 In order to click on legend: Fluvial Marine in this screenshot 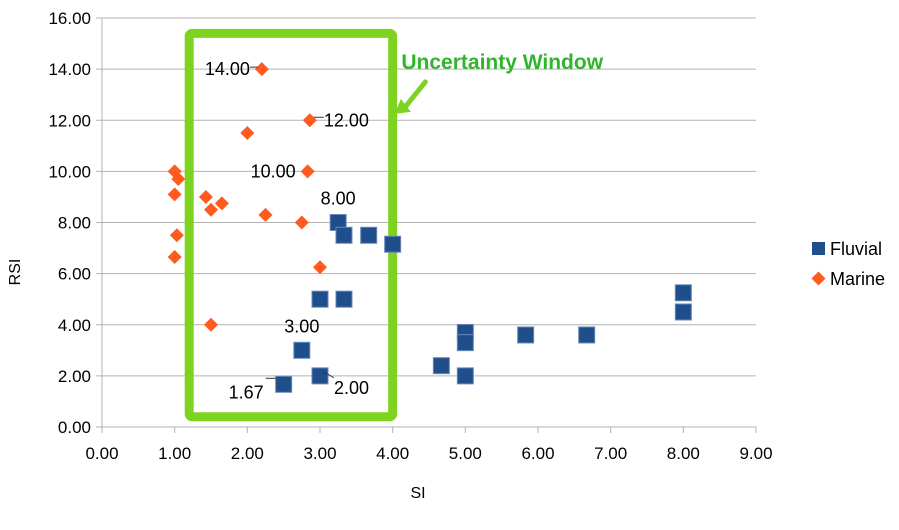, I will do `click(848, 264)`.